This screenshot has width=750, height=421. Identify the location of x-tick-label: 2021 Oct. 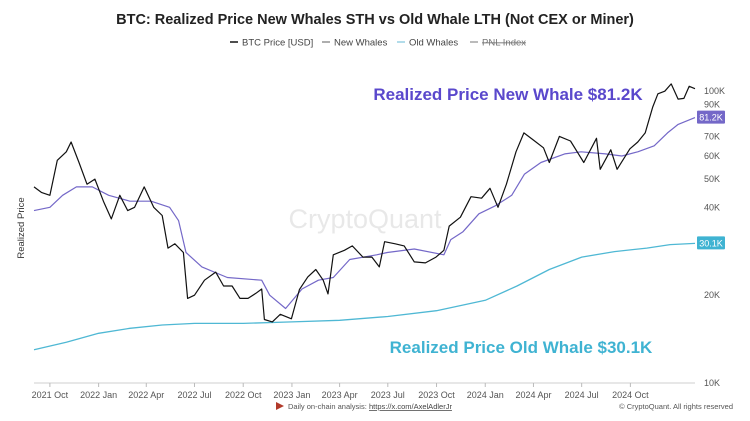
(50, 395).